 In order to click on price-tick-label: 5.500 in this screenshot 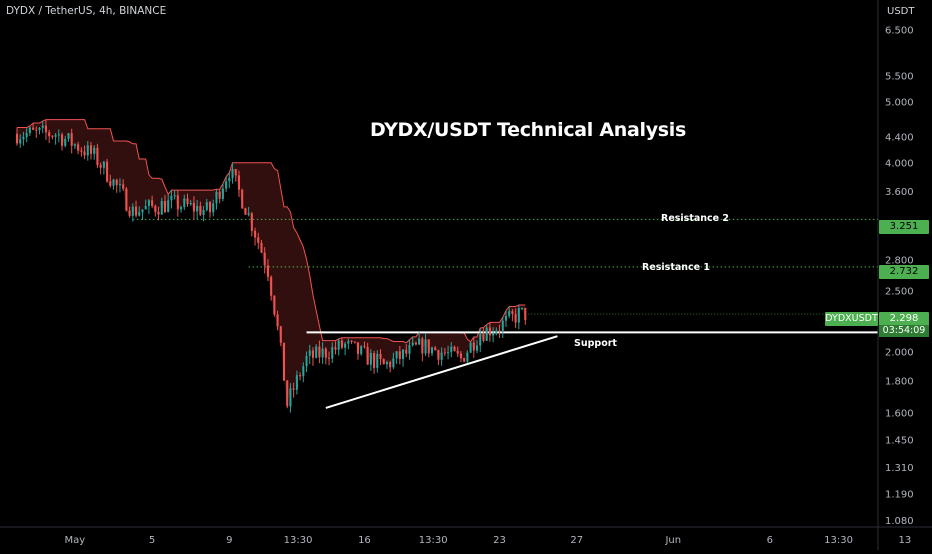, I will do `click(899, 76)`.